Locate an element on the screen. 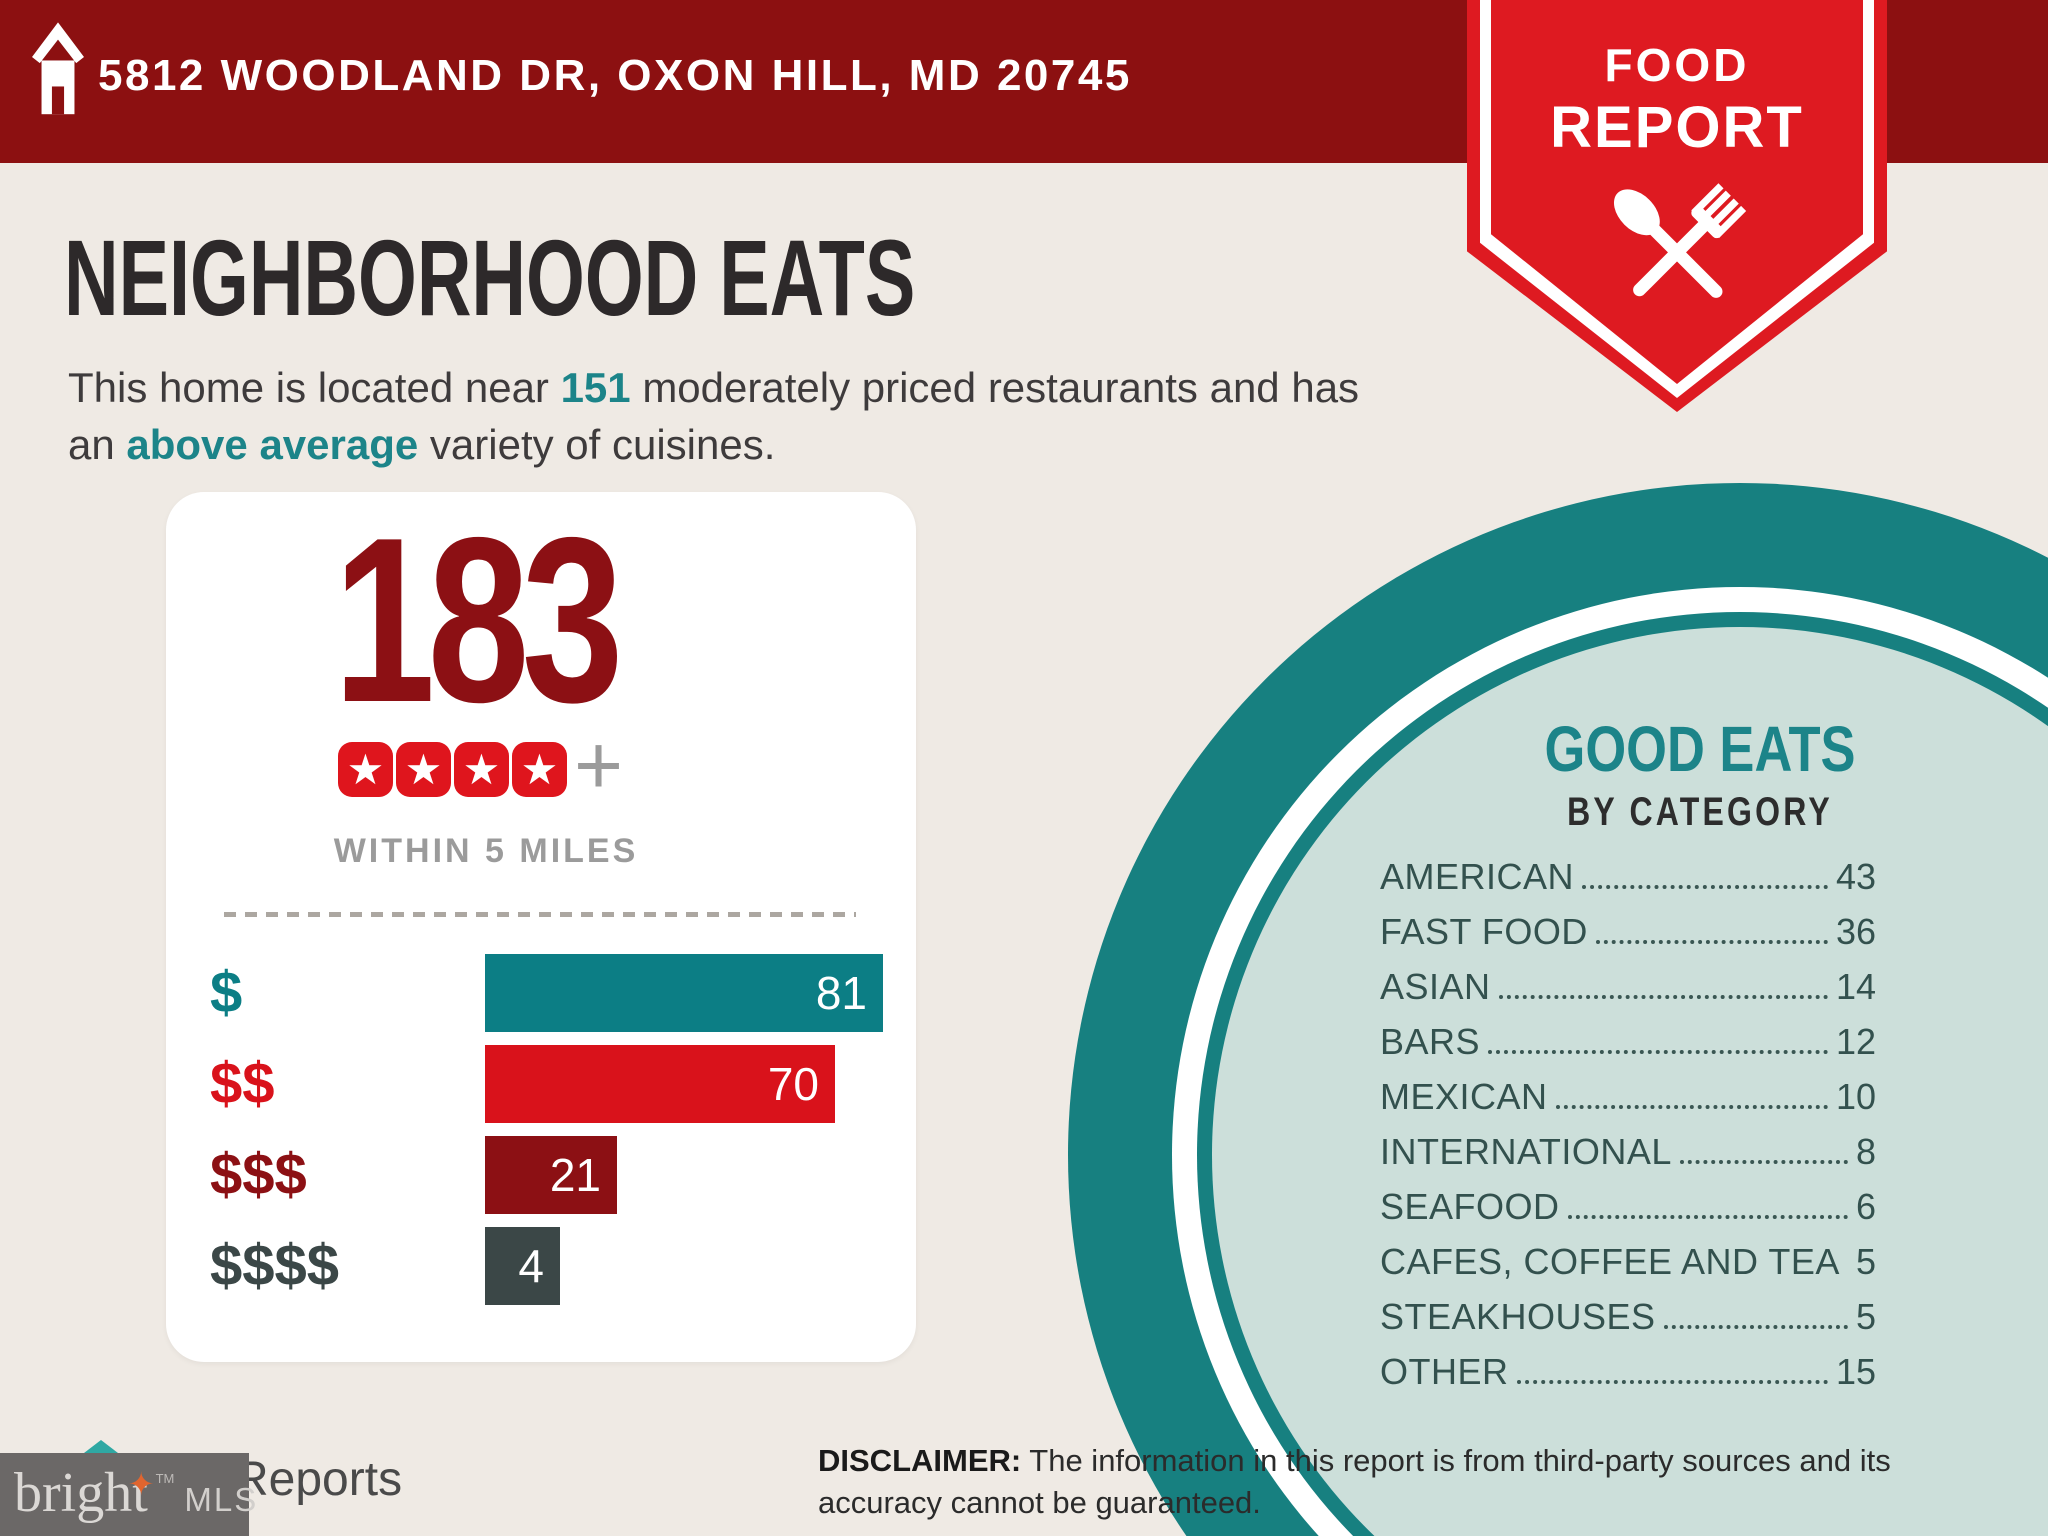 The height and width of the screenshot is (1536, 2048). category-label: FAST FOOD is located at coordinates (1484, 931).